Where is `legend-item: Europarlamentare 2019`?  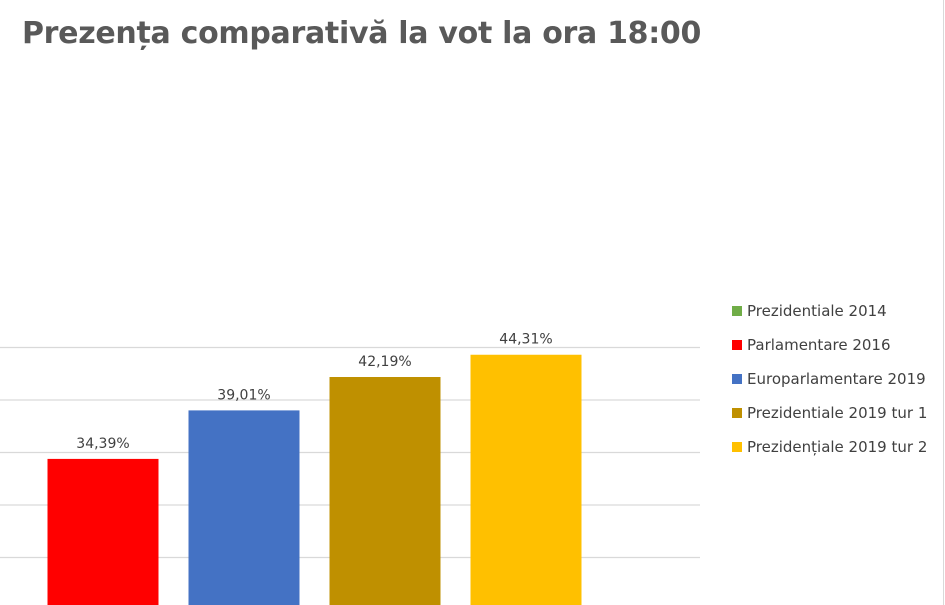 legend-item: Europarlamentare 2019 is located at coordinates (829, 379).